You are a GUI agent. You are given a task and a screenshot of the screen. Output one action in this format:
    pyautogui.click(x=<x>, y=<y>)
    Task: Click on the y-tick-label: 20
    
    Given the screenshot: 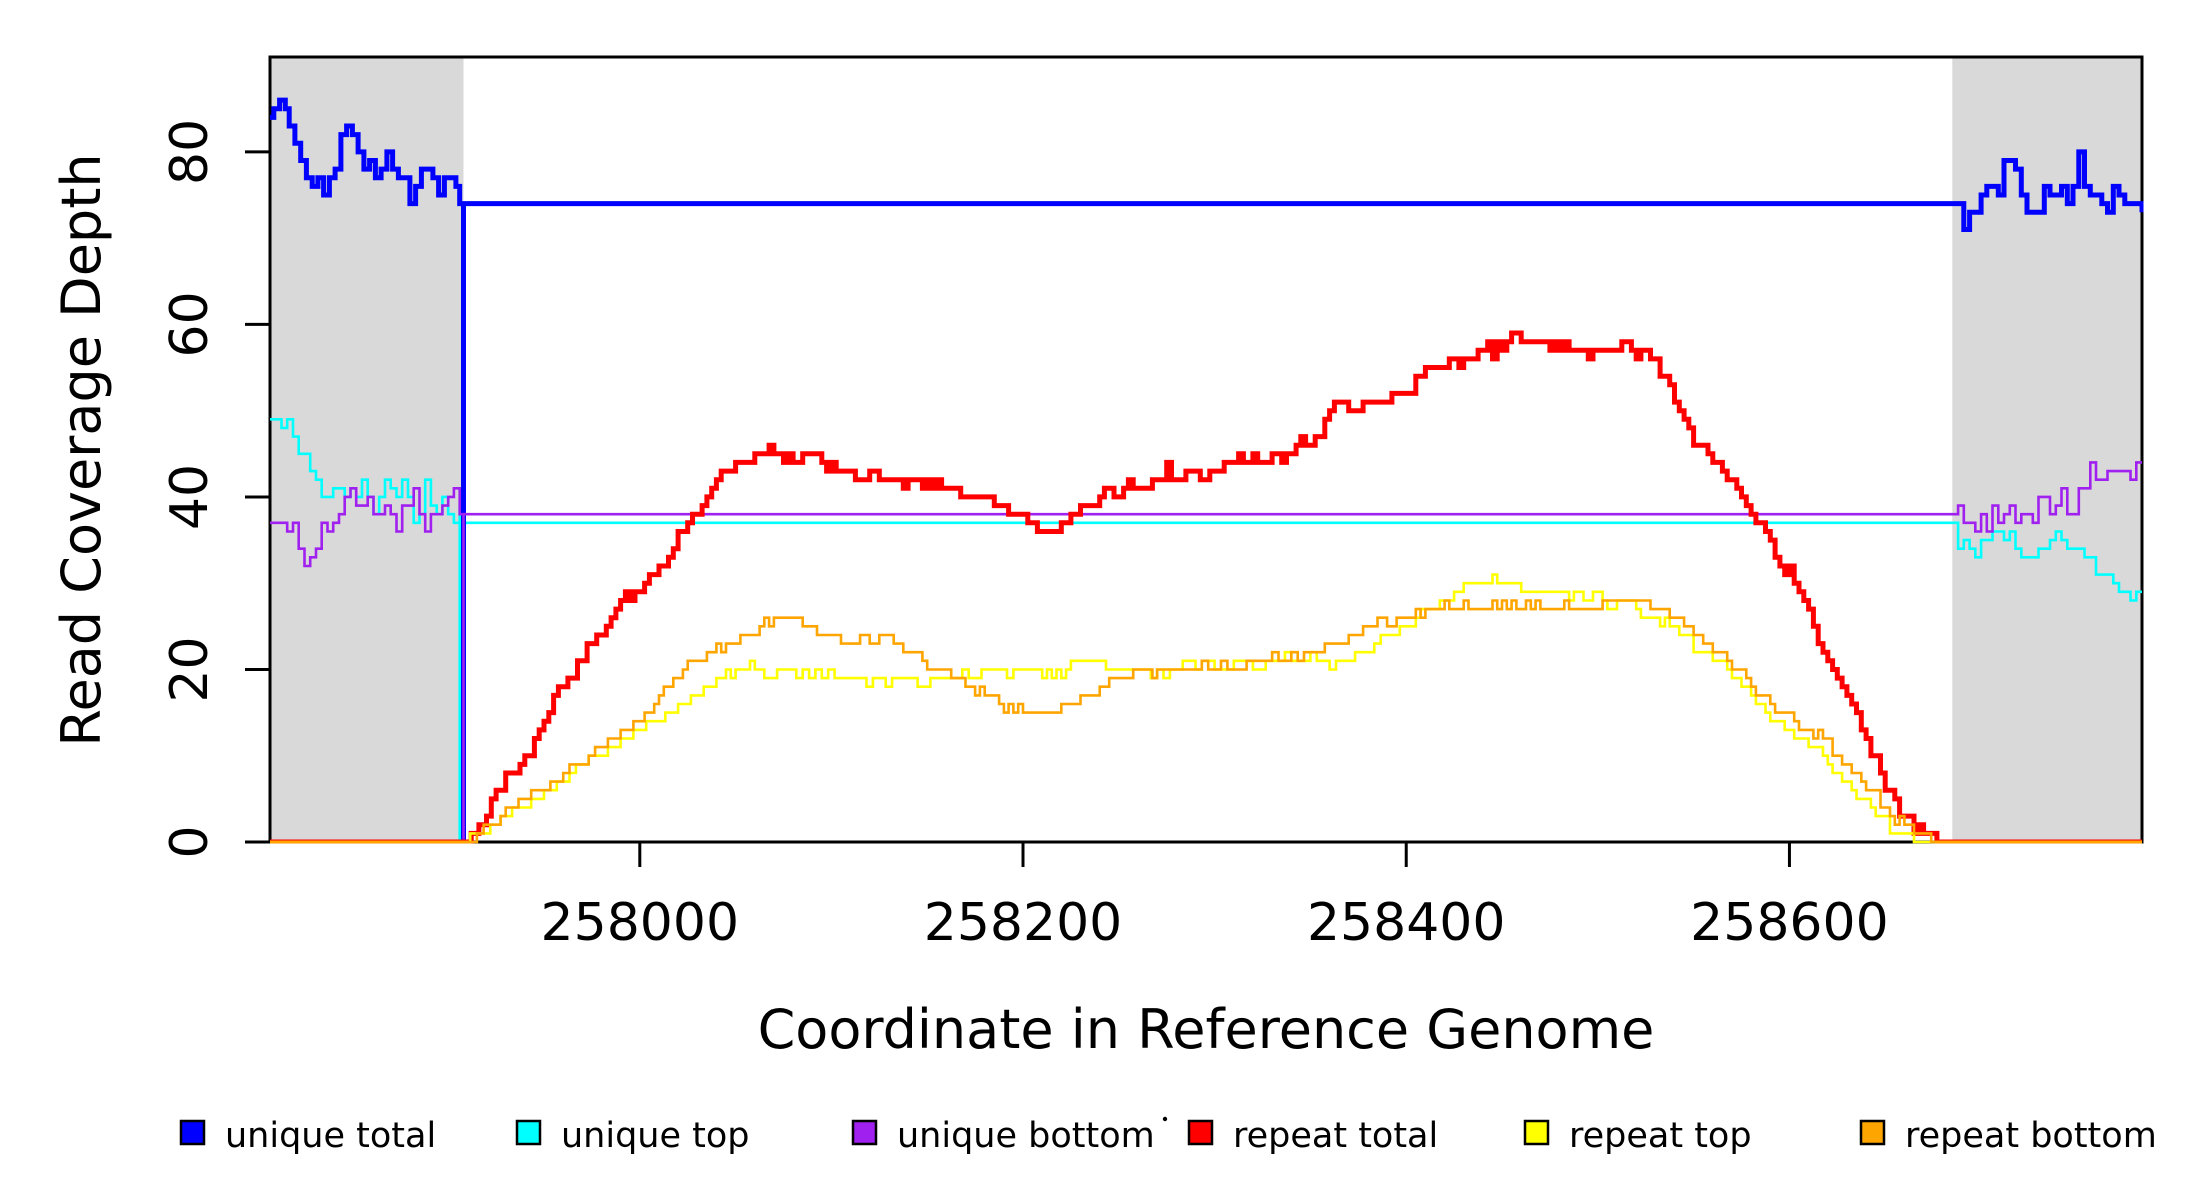 What is the action you would take?
    pyautogui.click(x=190, y=669)
    